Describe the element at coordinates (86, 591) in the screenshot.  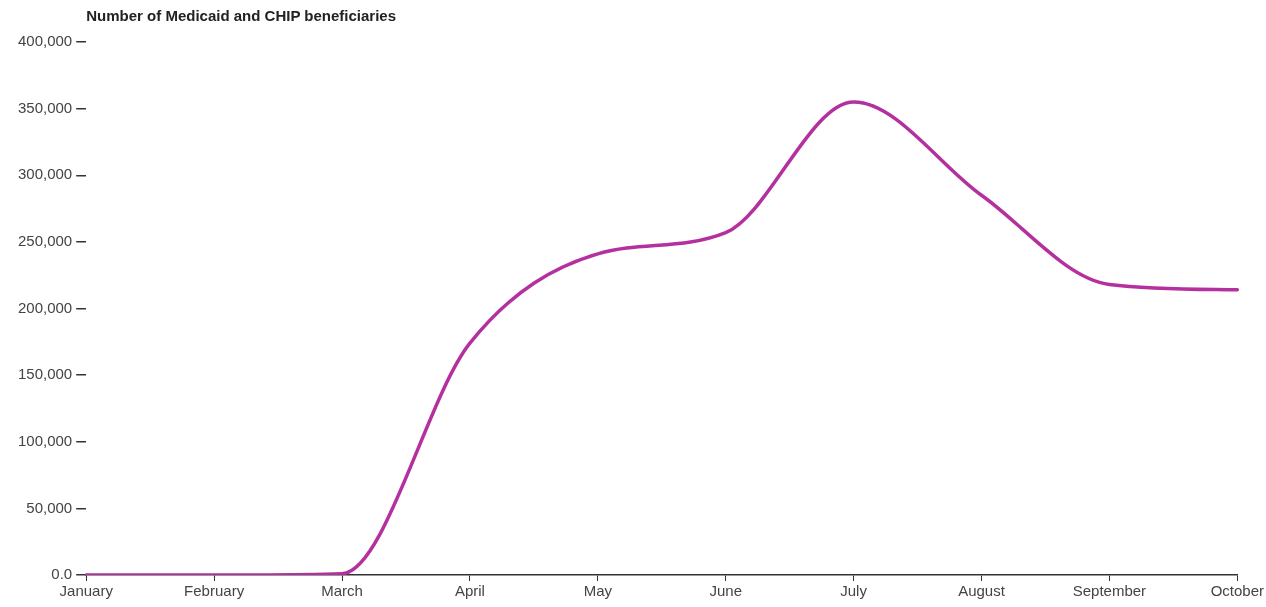
I see `x-tick-label: January` at that location.